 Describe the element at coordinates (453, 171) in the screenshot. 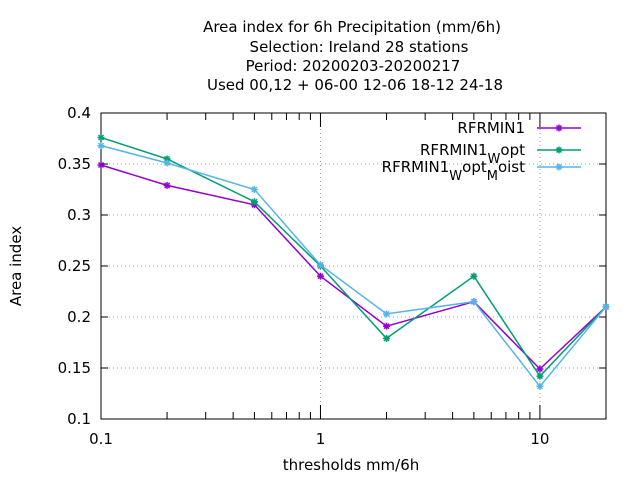

I see `legend-label: RFRMIN1WoptMoist` at that location.